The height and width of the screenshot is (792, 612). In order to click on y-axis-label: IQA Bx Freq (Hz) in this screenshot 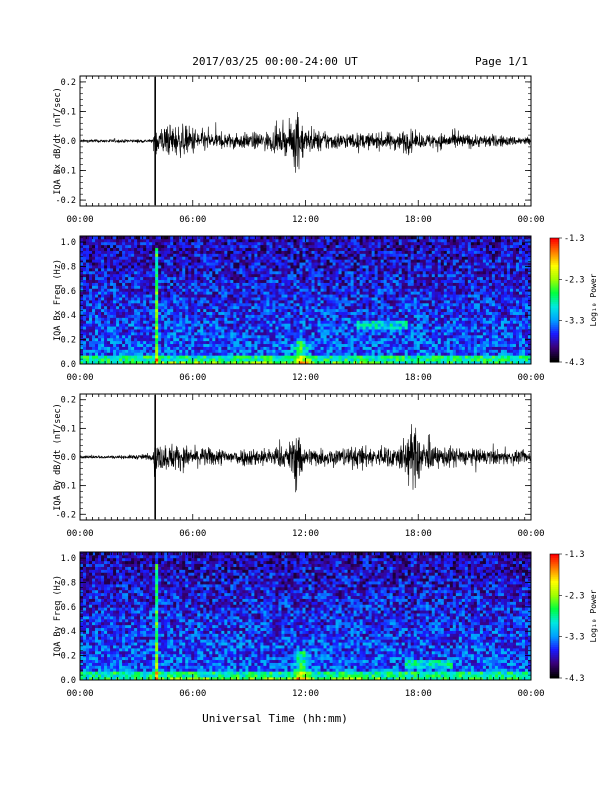, I will do `click(58, 300)`.